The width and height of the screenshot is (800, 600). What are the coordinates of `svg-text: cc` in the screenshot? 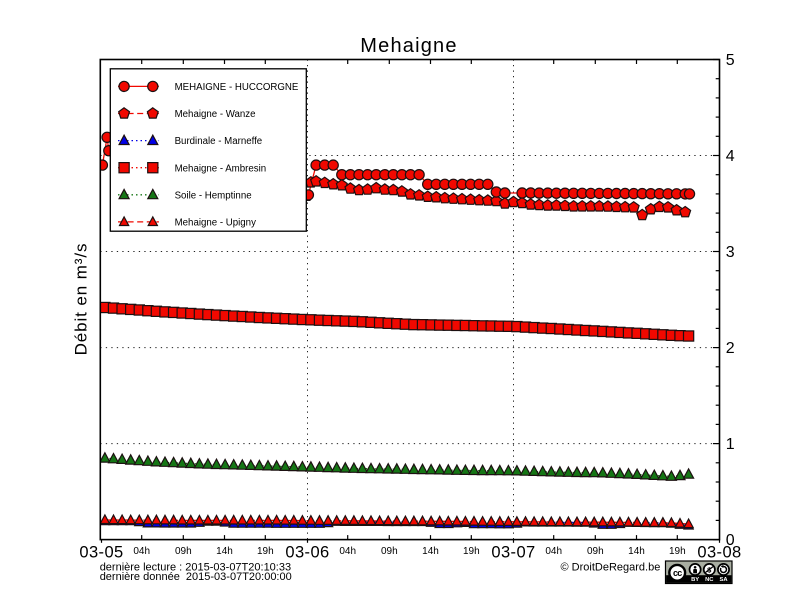 It's located at (677, 573).